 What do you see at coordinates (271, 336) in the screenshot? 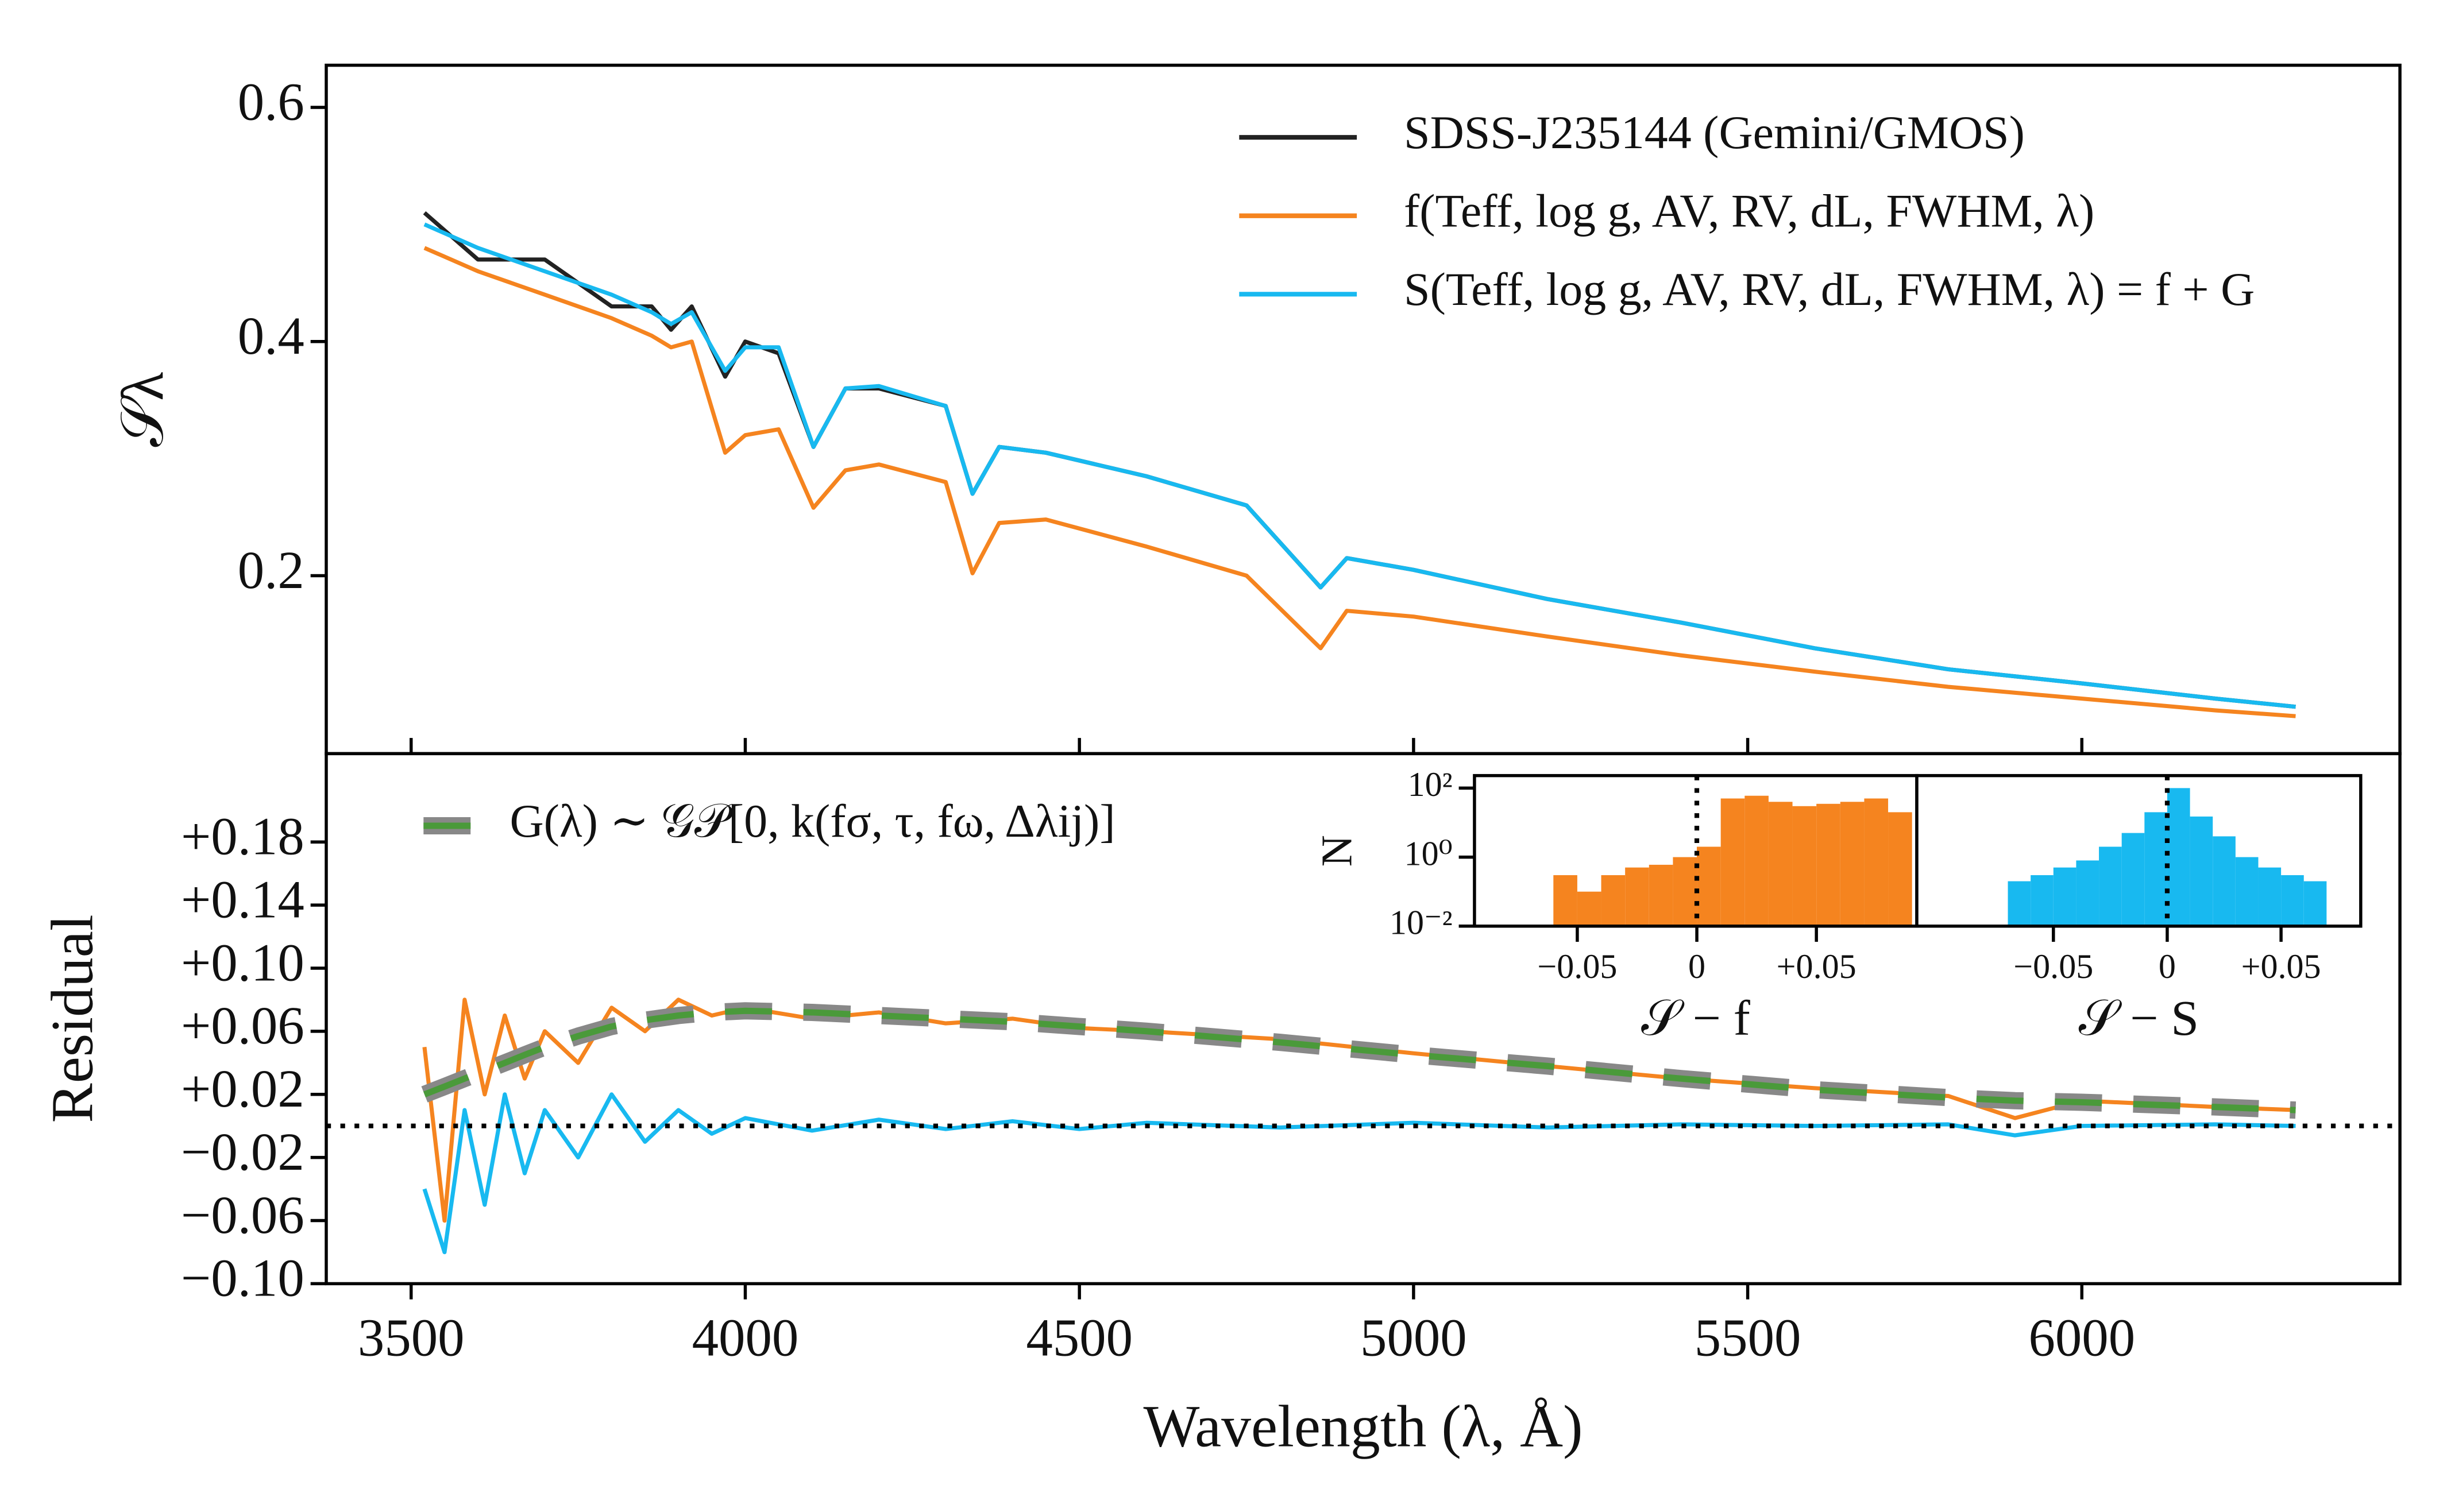
I see `y-tick-label: 0.4` at bounding box center [271, 336].